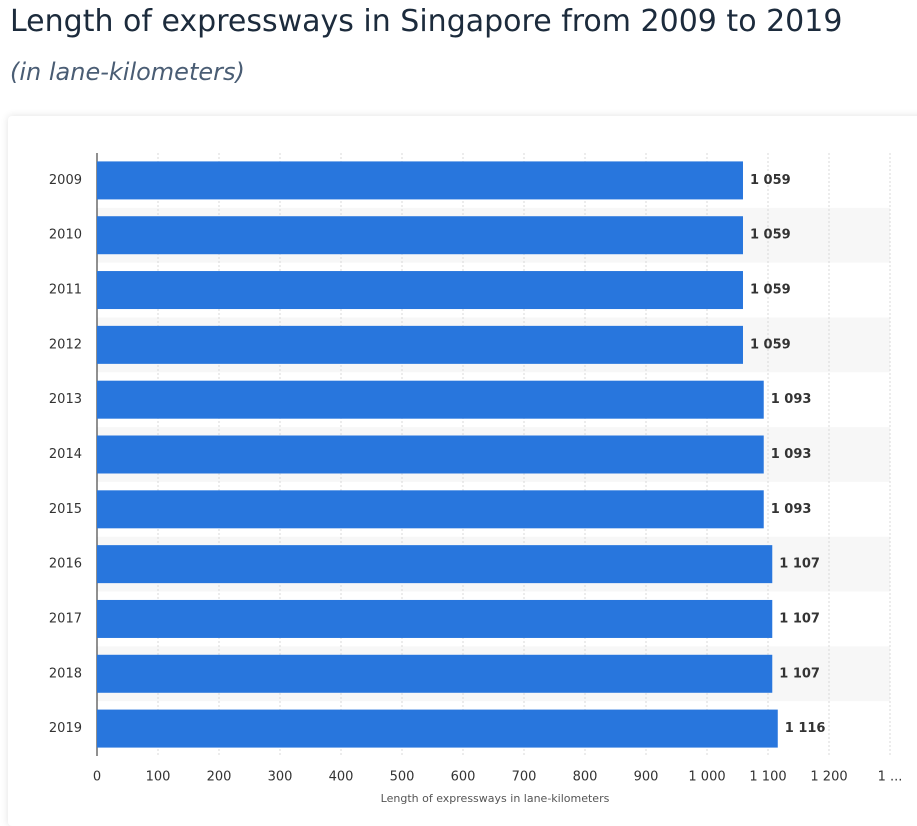  Describe the element at coordinates (463, 777) in the screenshot. I see `x-tick-label: 600` at that location.